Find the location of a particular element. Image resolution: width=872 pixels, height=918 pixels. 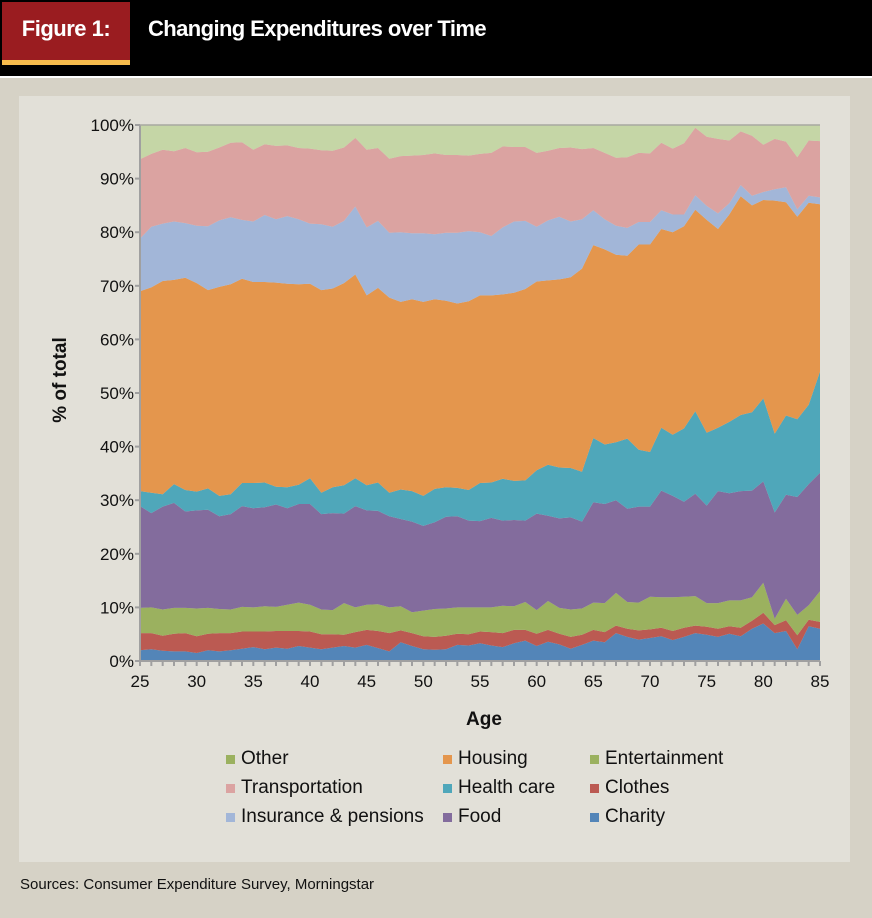

x-tick-label: 80 is located at coordinates (763, 681).